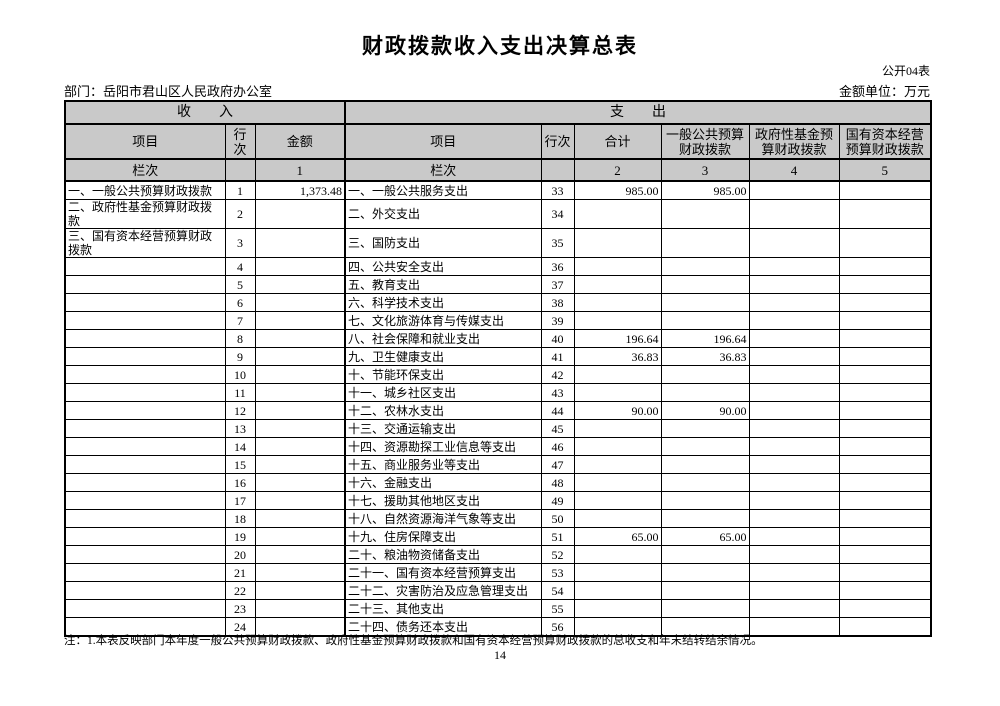  What do you see at coordinates (300, 141) in the screenshot?
I see `income-amount-header: 金额` at bounding box center [300, 141].